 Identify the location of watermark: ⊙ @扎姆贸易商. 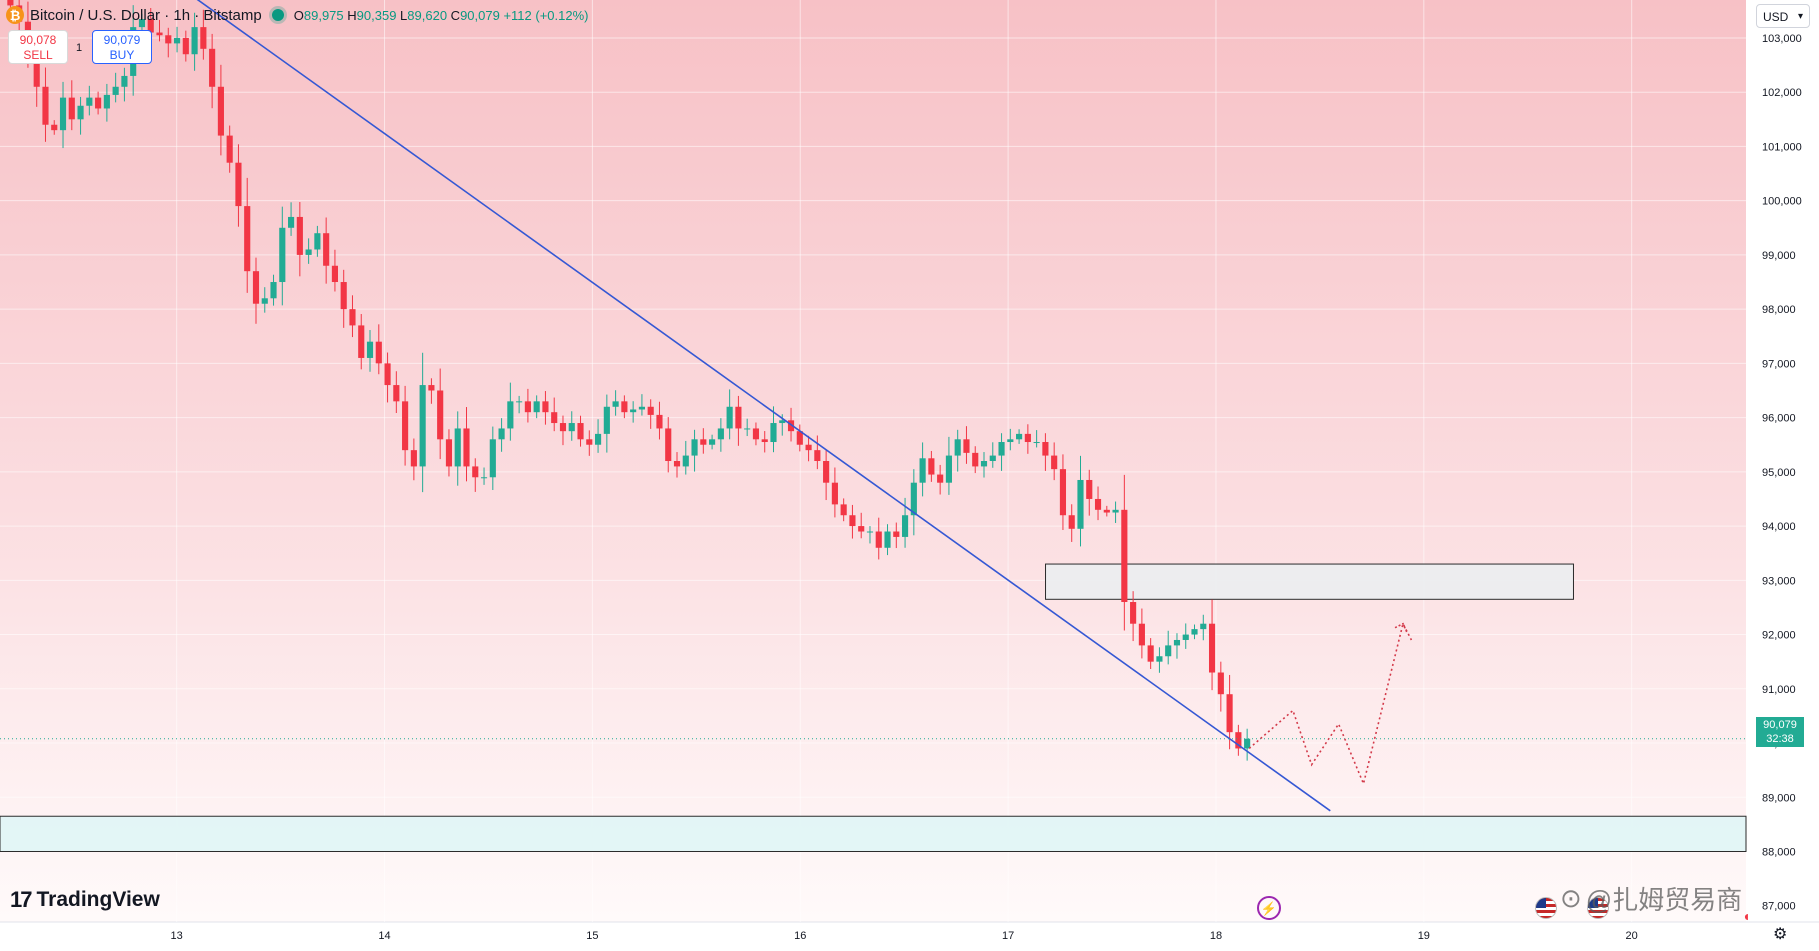
(1651, 898).